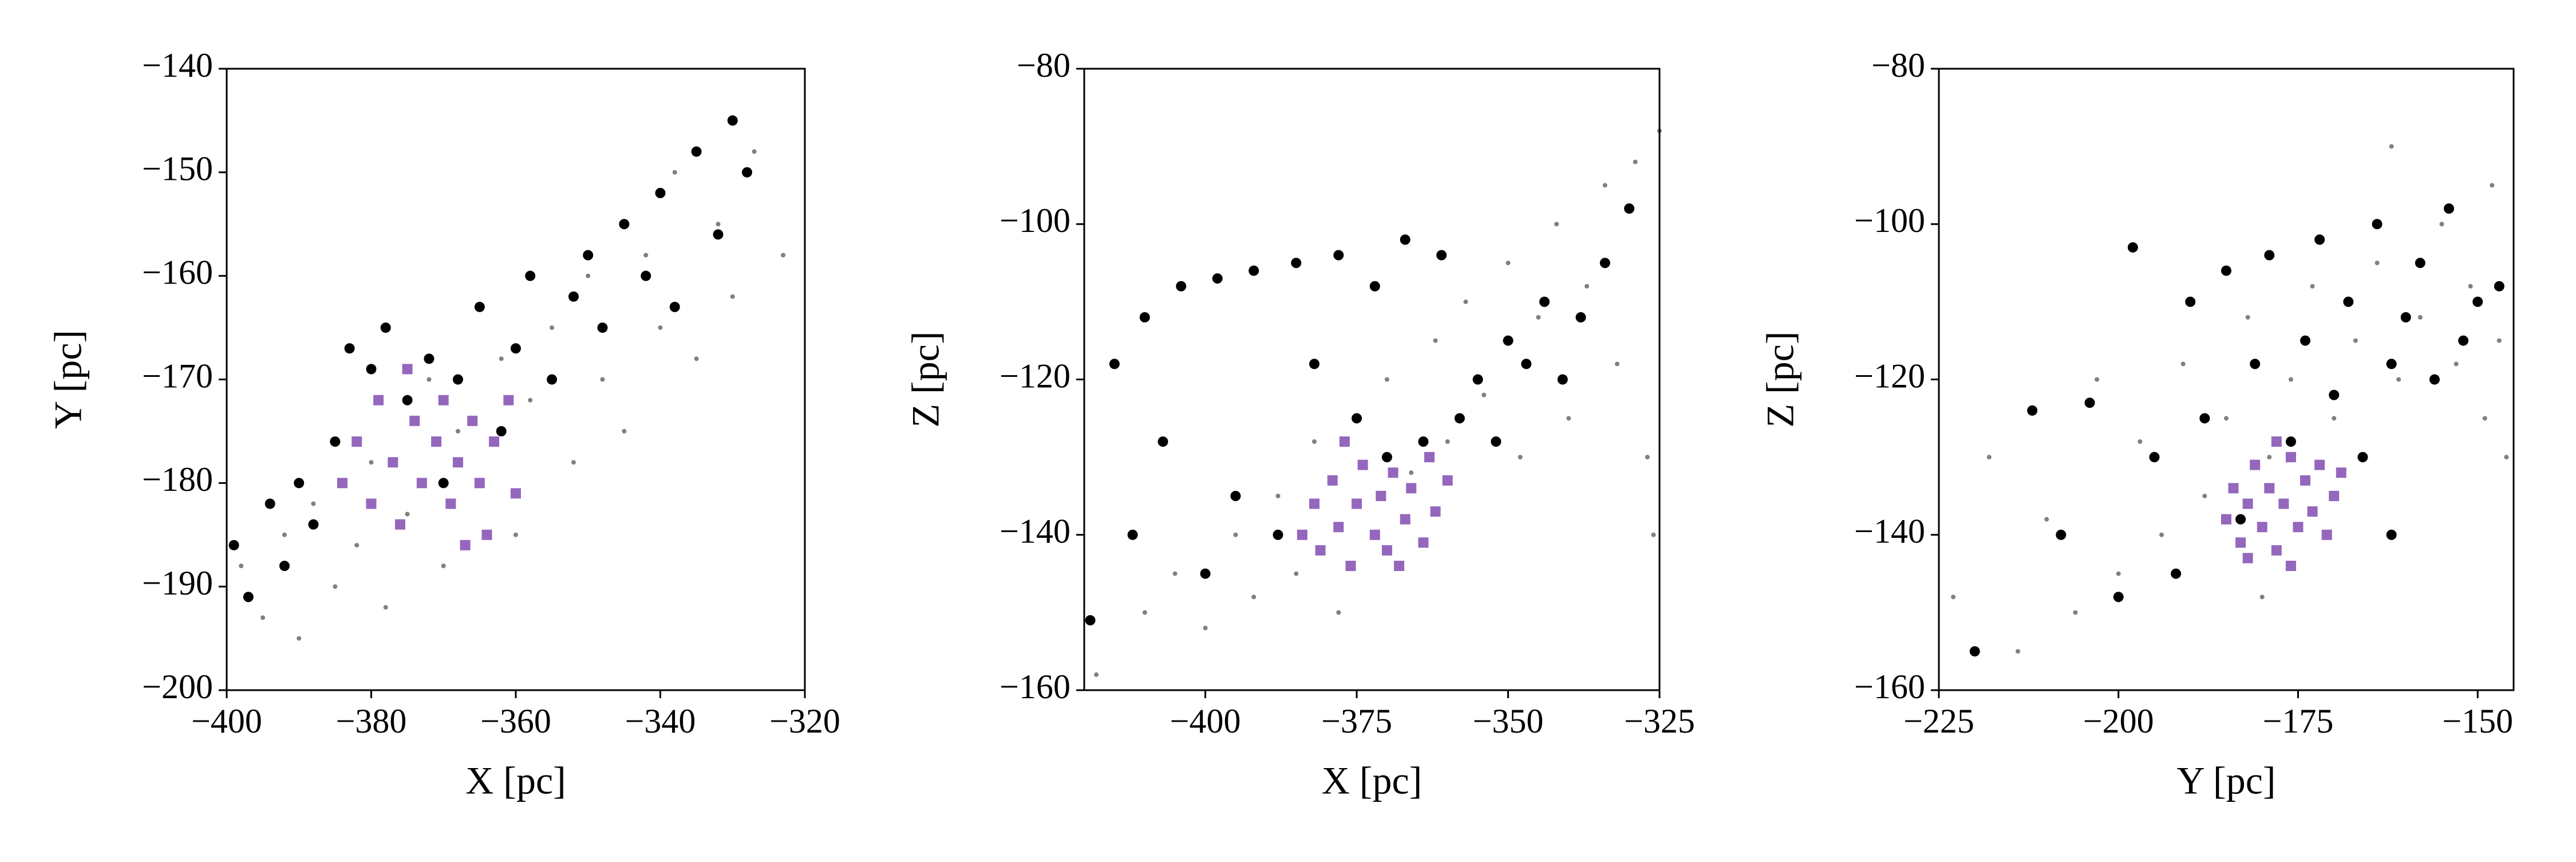  Describe the element at coordinates (1889, 221) in the screenshot. I see `y-tick-label: −100` at that location.